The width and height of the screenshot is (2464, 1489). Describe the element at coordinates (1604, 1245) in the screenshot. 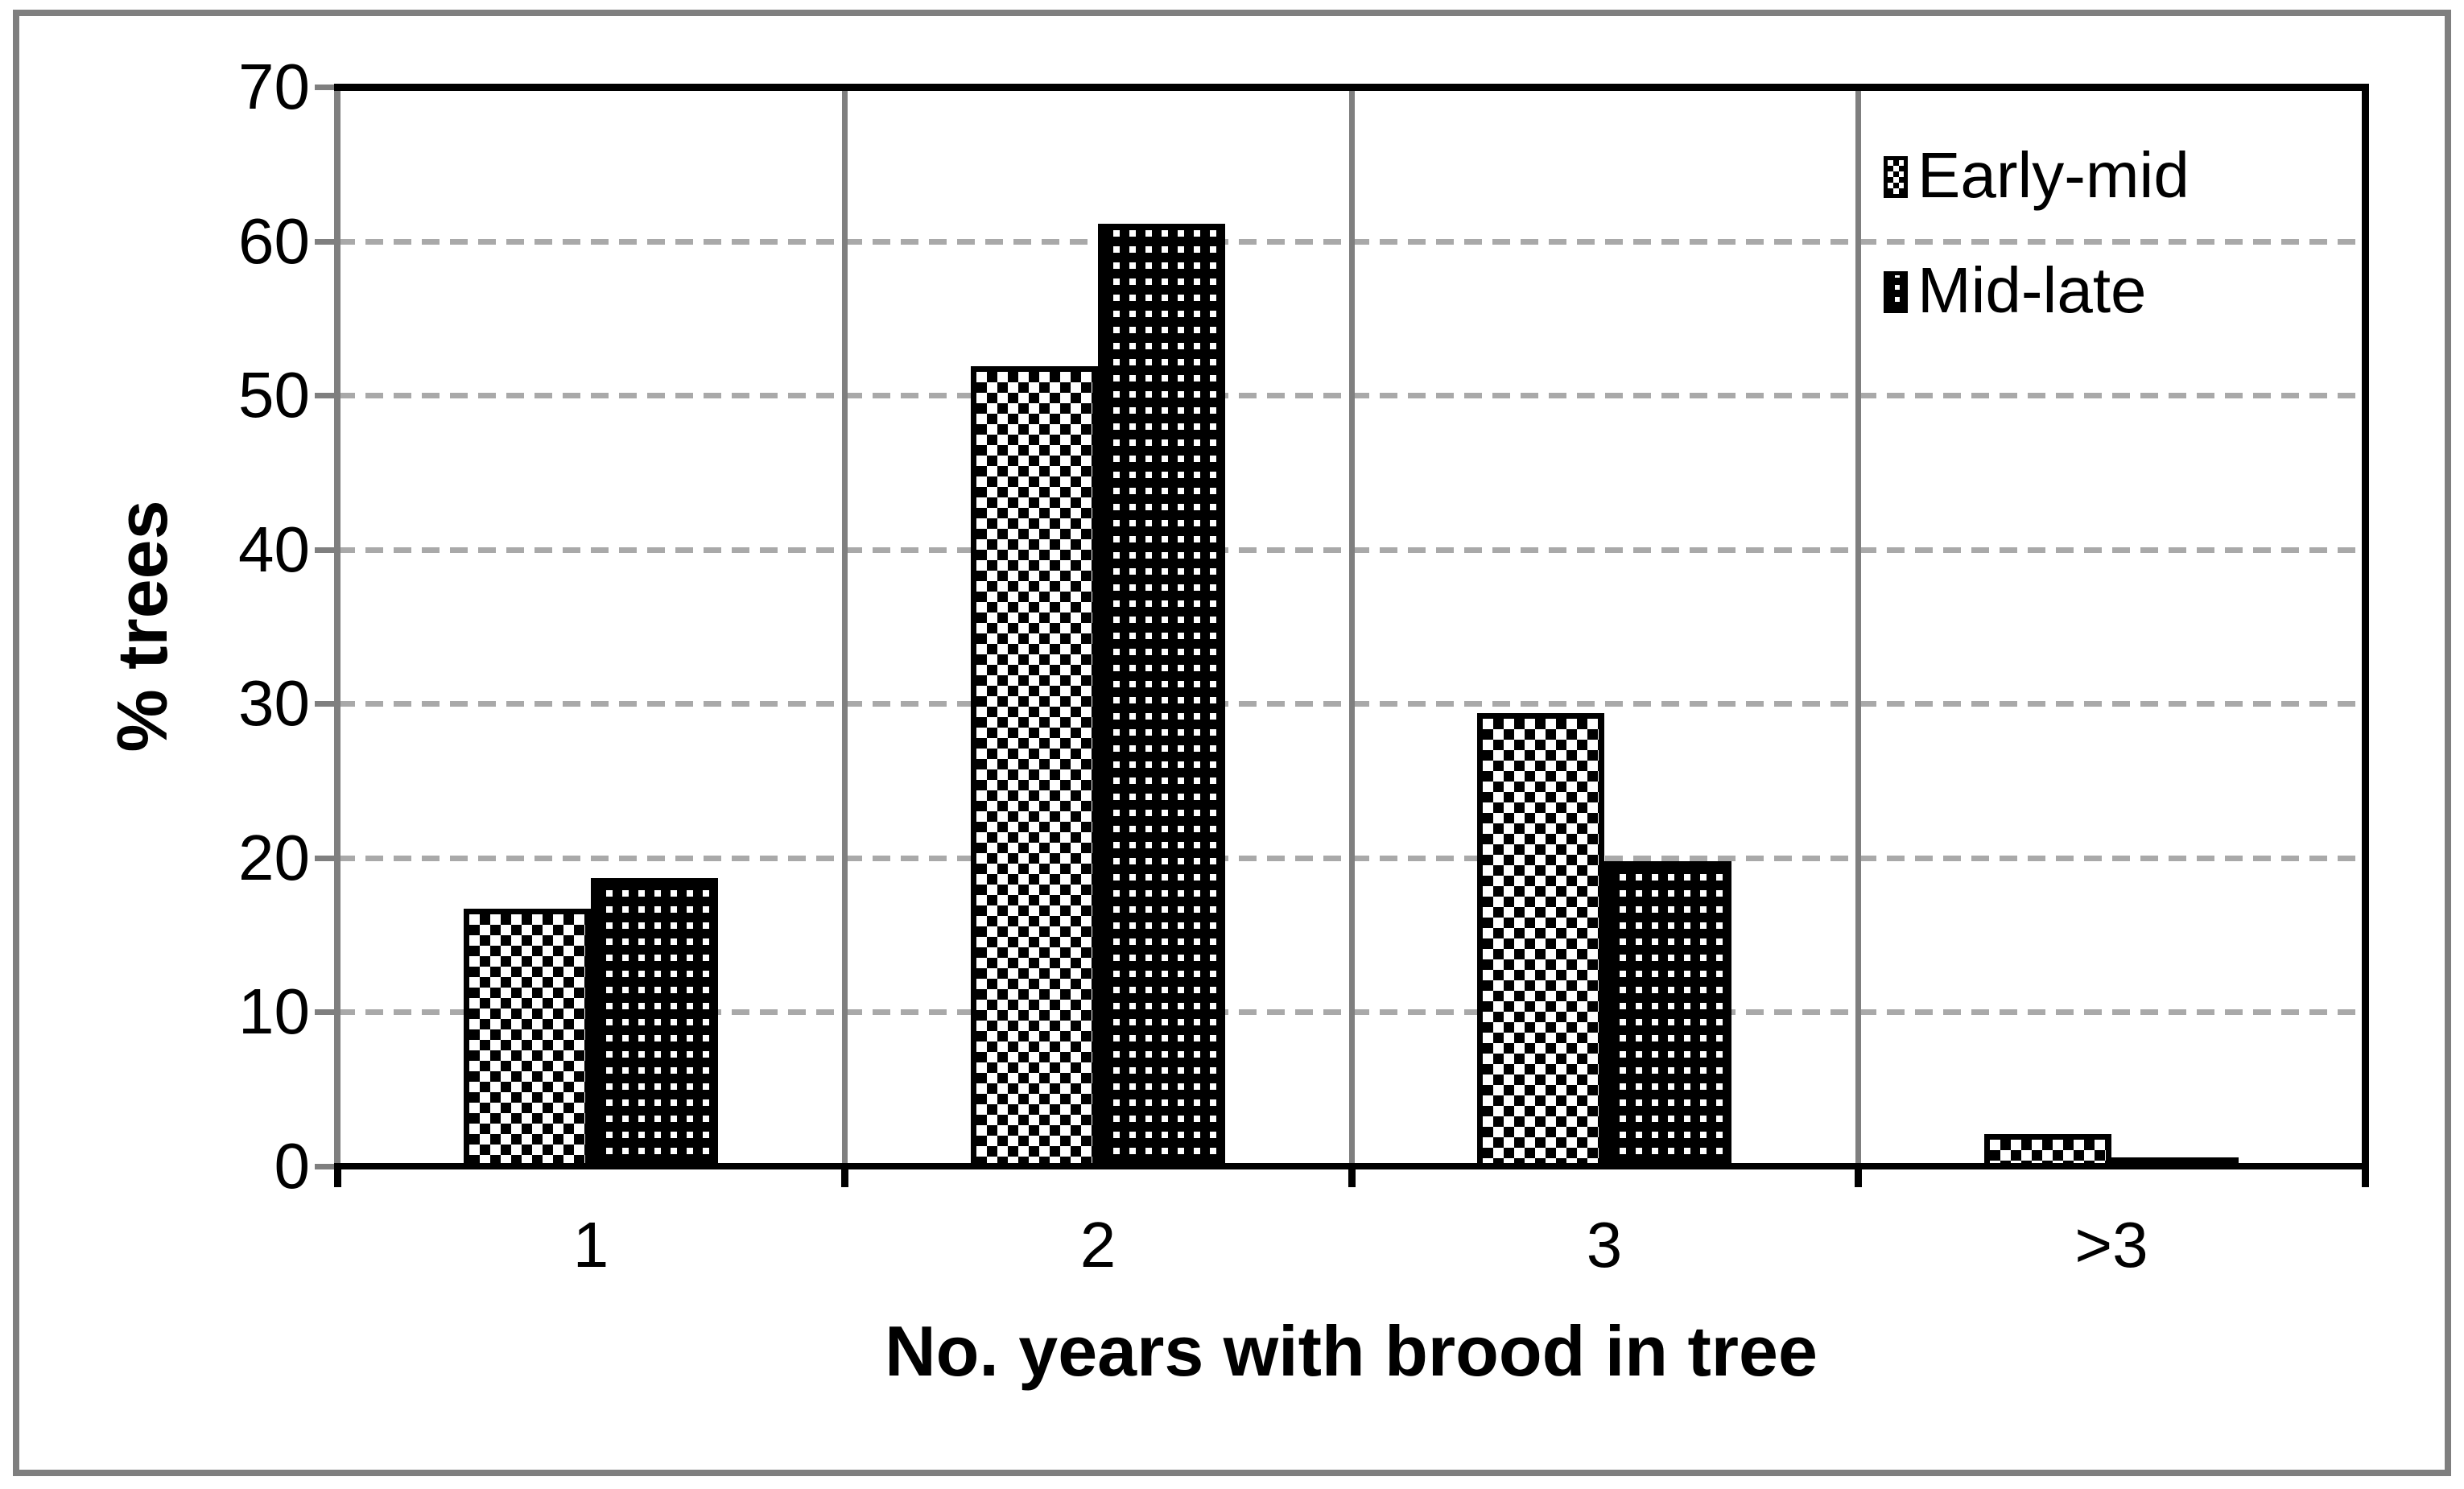

I see `x-tick-label-3: 3` at that location.